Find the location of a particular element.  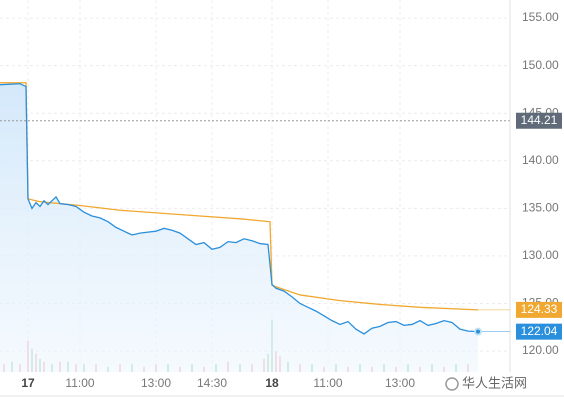

y-tick-label: 155.00 is located at coordinates (540, 17).